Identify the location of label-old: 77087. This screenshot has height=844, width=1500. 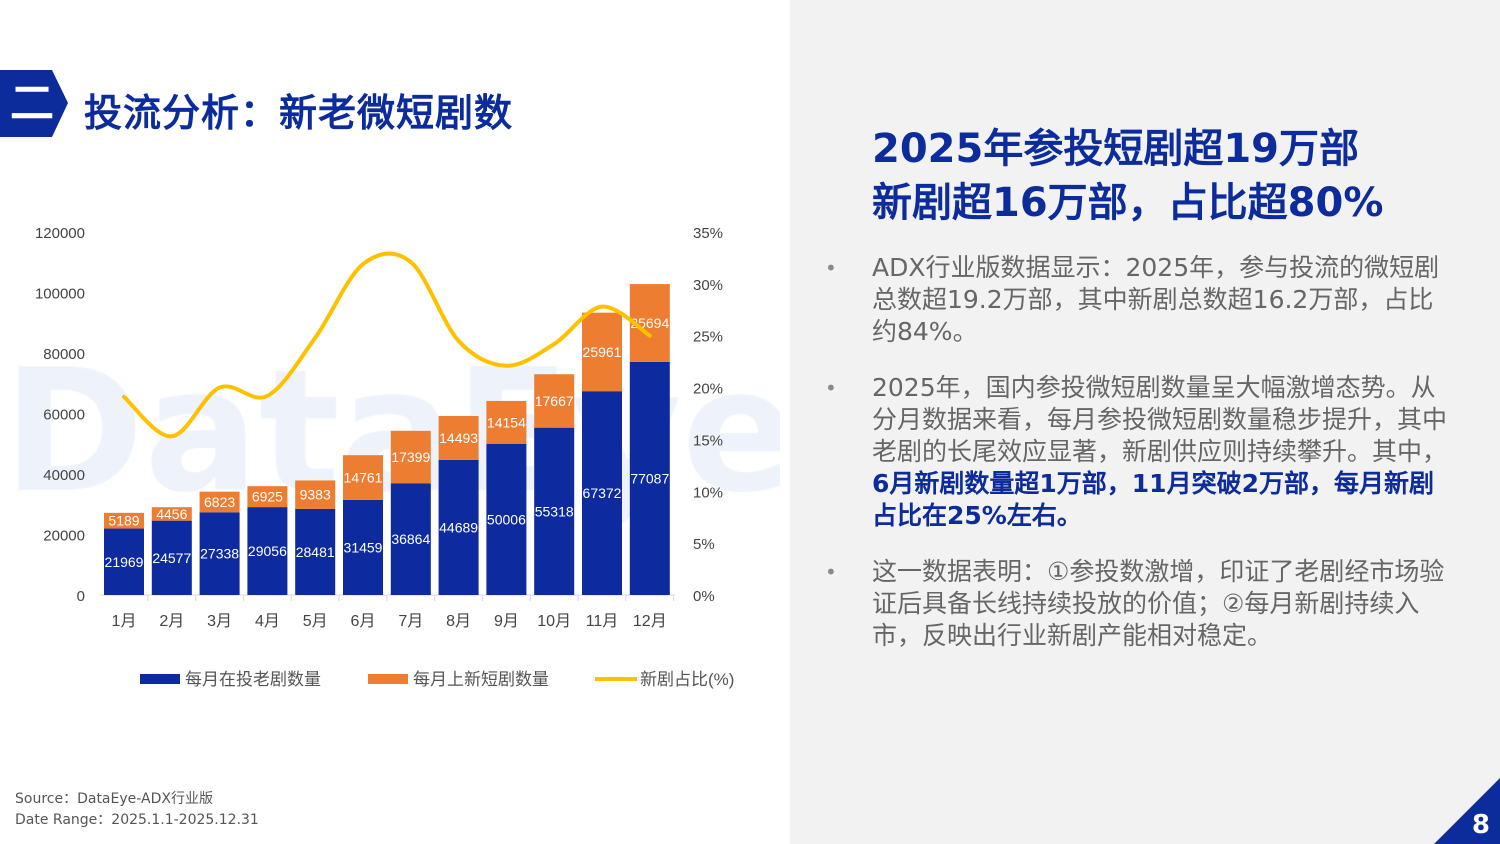
(649, 478).